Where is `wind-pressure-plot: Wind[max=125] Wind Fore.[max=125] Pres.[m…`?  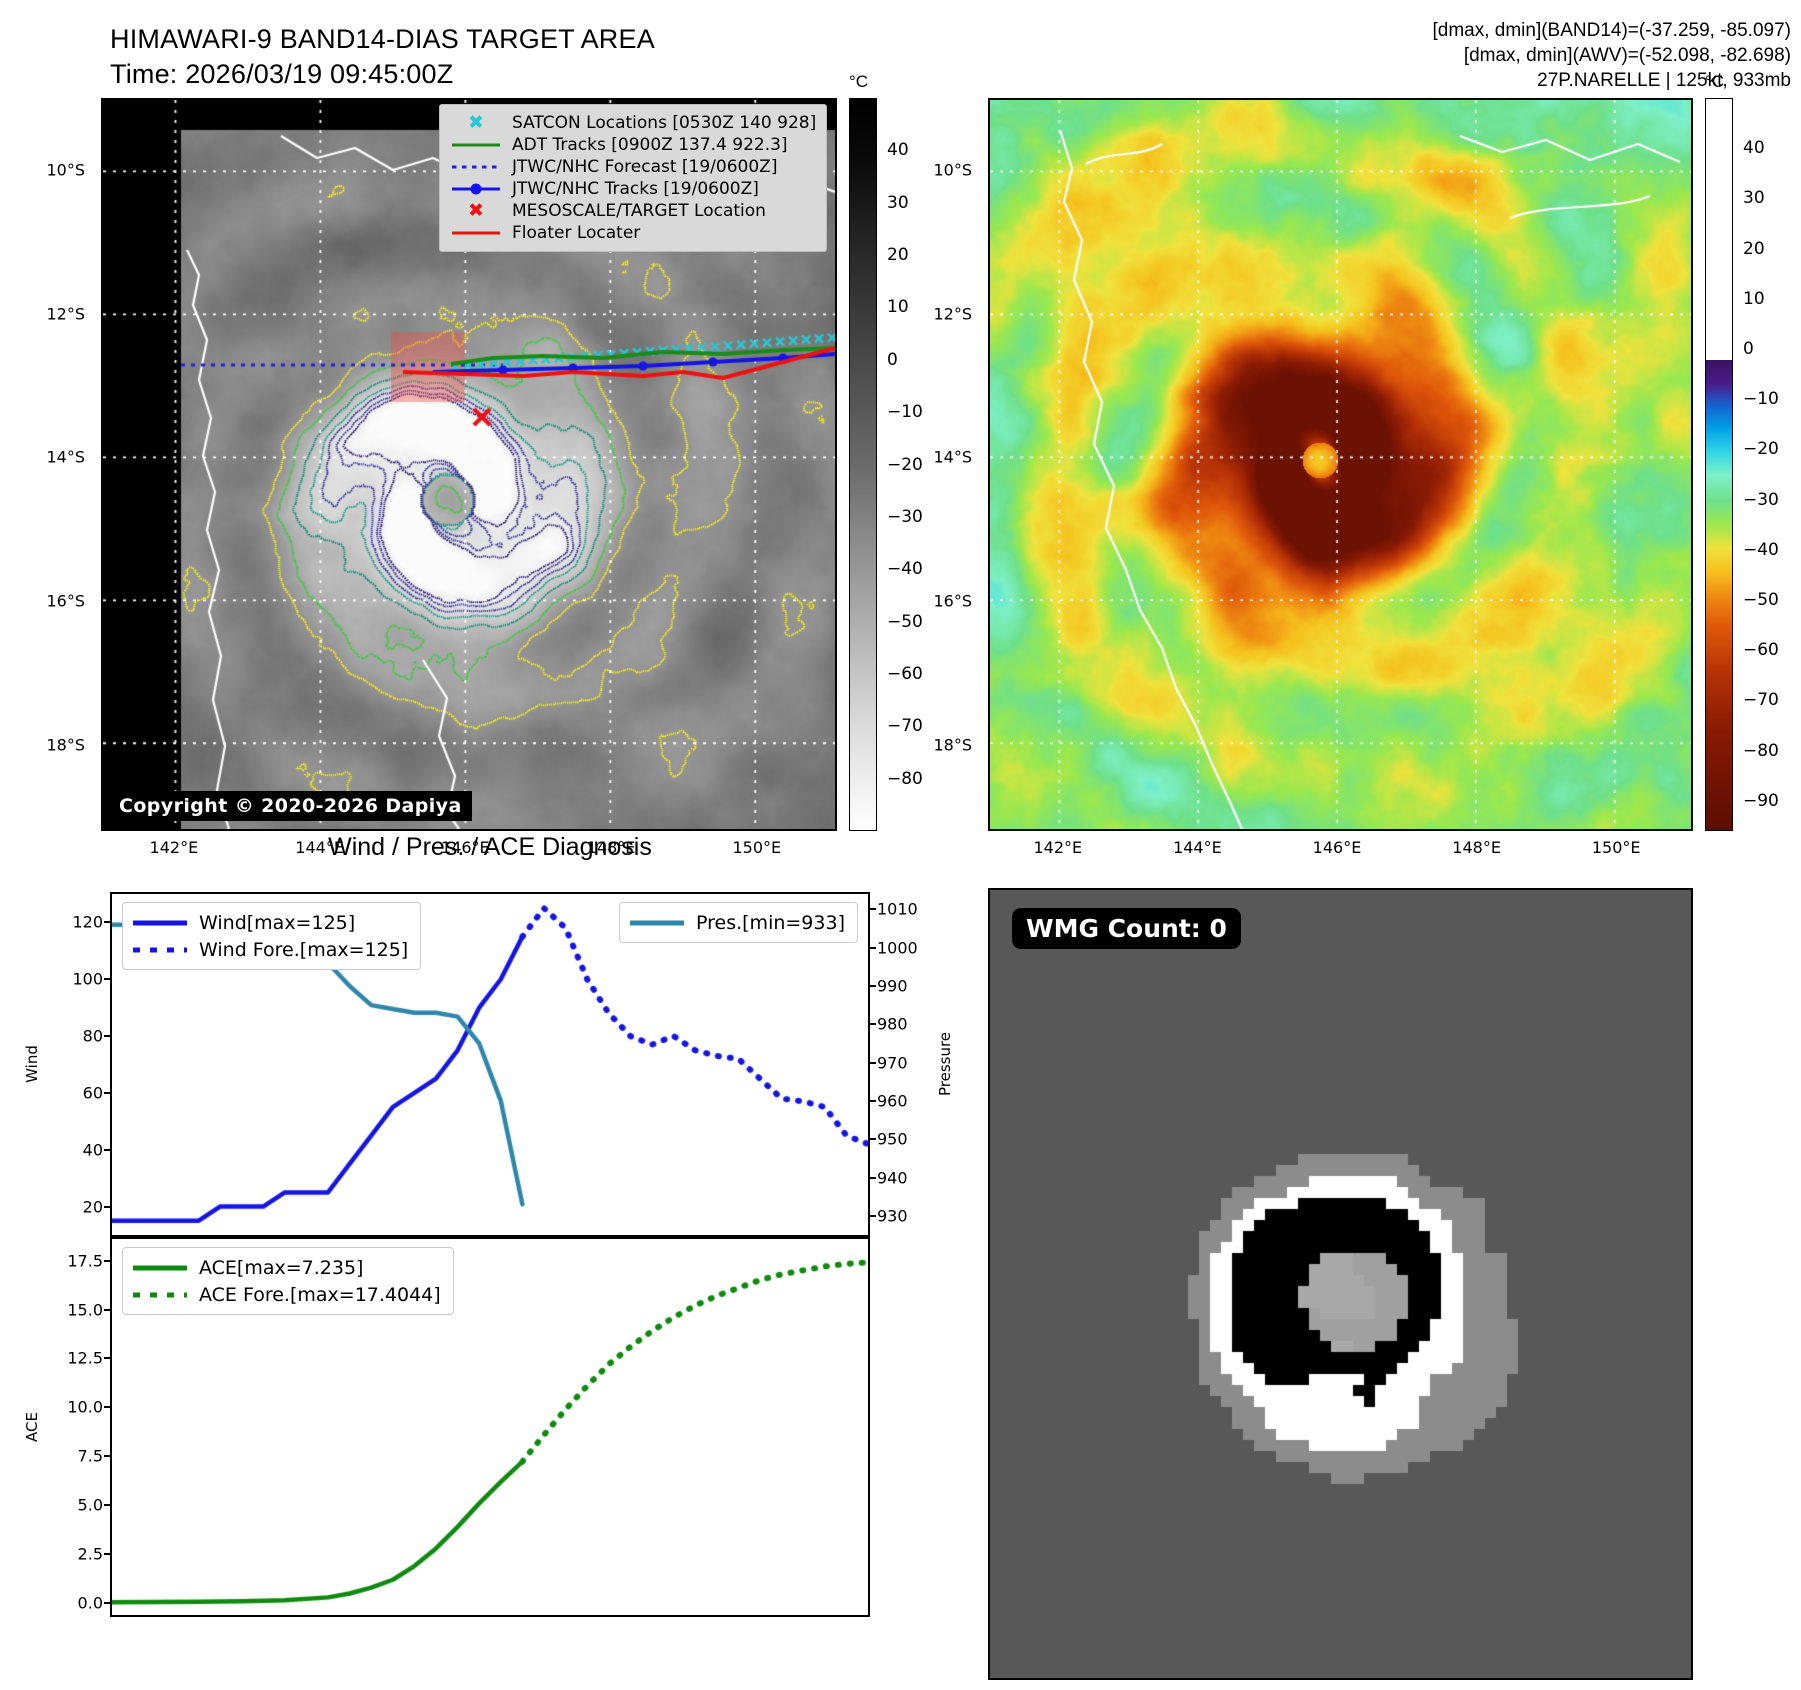 wind-pressure-plot: Wind[max=125] Wind Fore.[max=125] Pres.[m… is located at coordinates (495, 1064).